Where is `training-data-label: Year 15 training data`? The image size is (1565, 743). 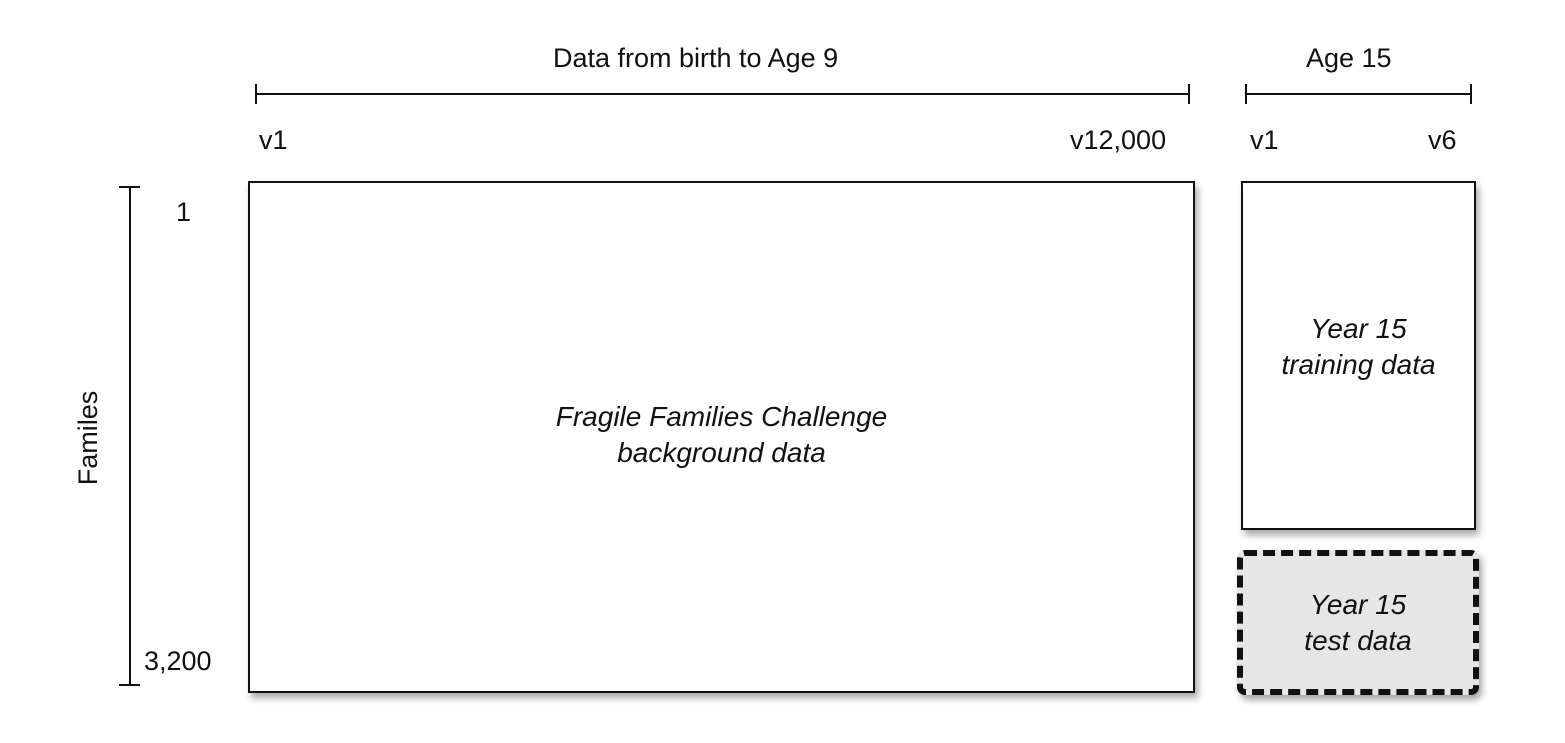 training-data-label: Year 15 training data is located at coordinates (1358, 346).